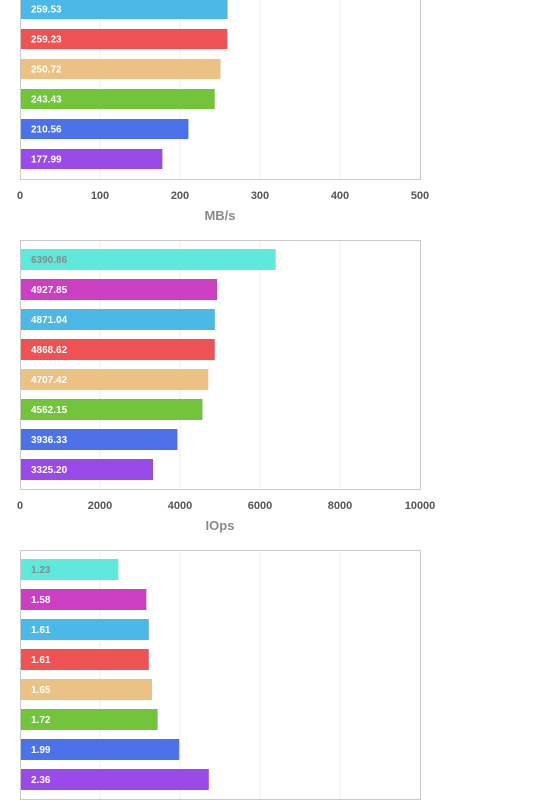 The width and height of the screenshot is (560, 800). Describe the element at coordinates (46, 160) in the screenshot. I see `bar-value-label: 177.99` at that location.